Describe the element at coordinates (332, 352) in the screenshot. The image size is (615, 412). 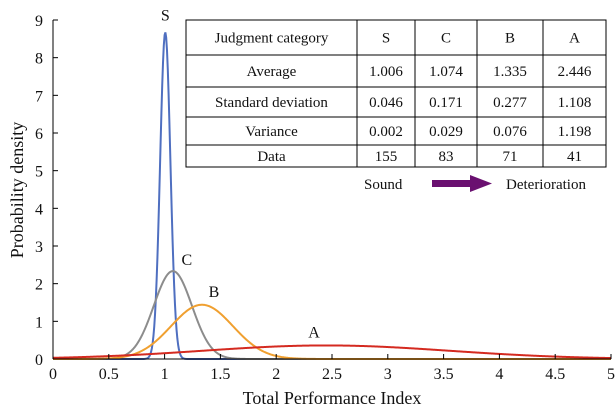
I see `series-line-a` at that location.